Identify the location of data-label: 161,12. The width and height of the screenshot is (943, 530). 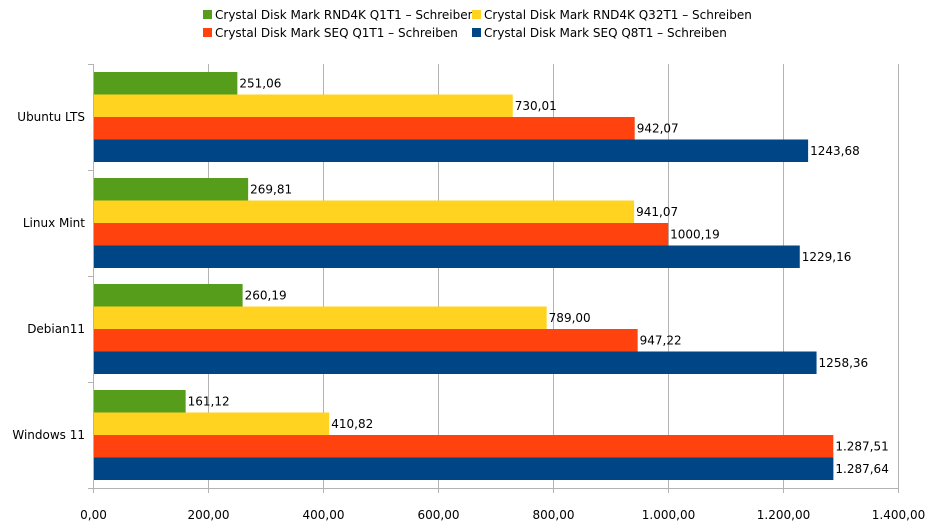
(209, 401).